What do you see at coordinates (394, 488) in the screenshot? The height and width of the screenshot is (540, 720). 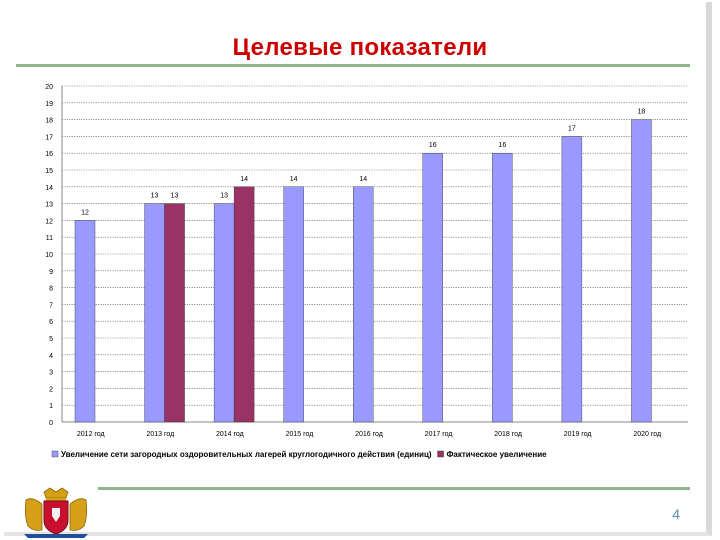 I see `footer-divider` at bounding box center [394, 488].